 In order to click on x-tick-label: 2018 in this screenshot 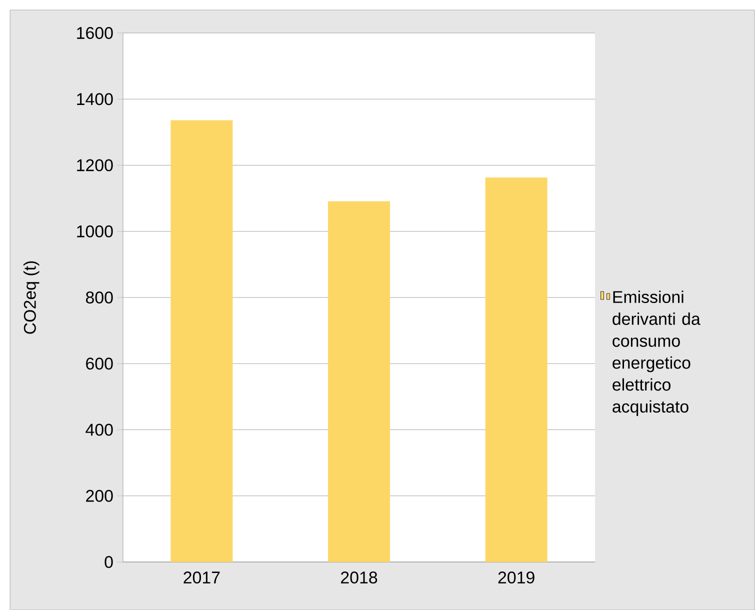, I will do `click(359, 578)`.